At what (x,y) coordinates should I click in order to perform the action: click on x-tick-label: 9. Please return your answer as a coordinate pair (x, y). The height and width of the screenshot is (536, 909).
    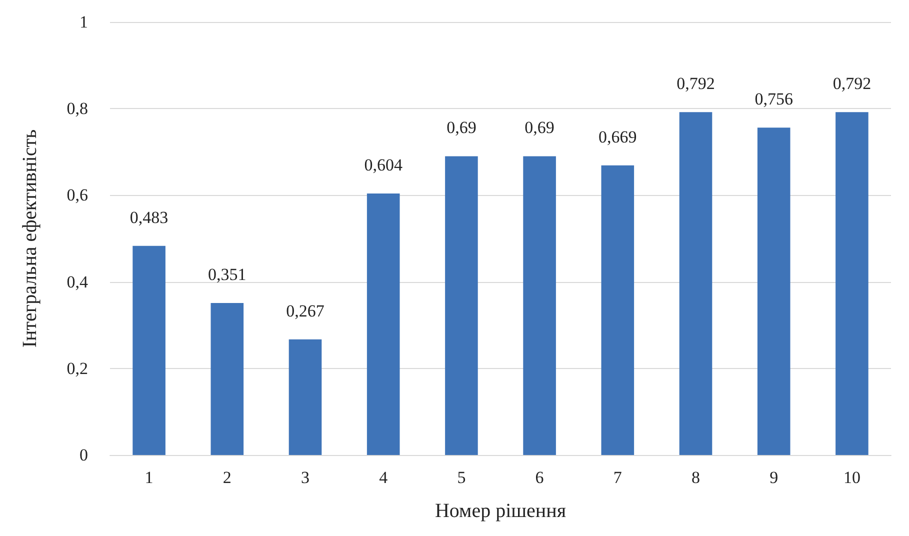
    Looking at the image, I should click on (774, 477).